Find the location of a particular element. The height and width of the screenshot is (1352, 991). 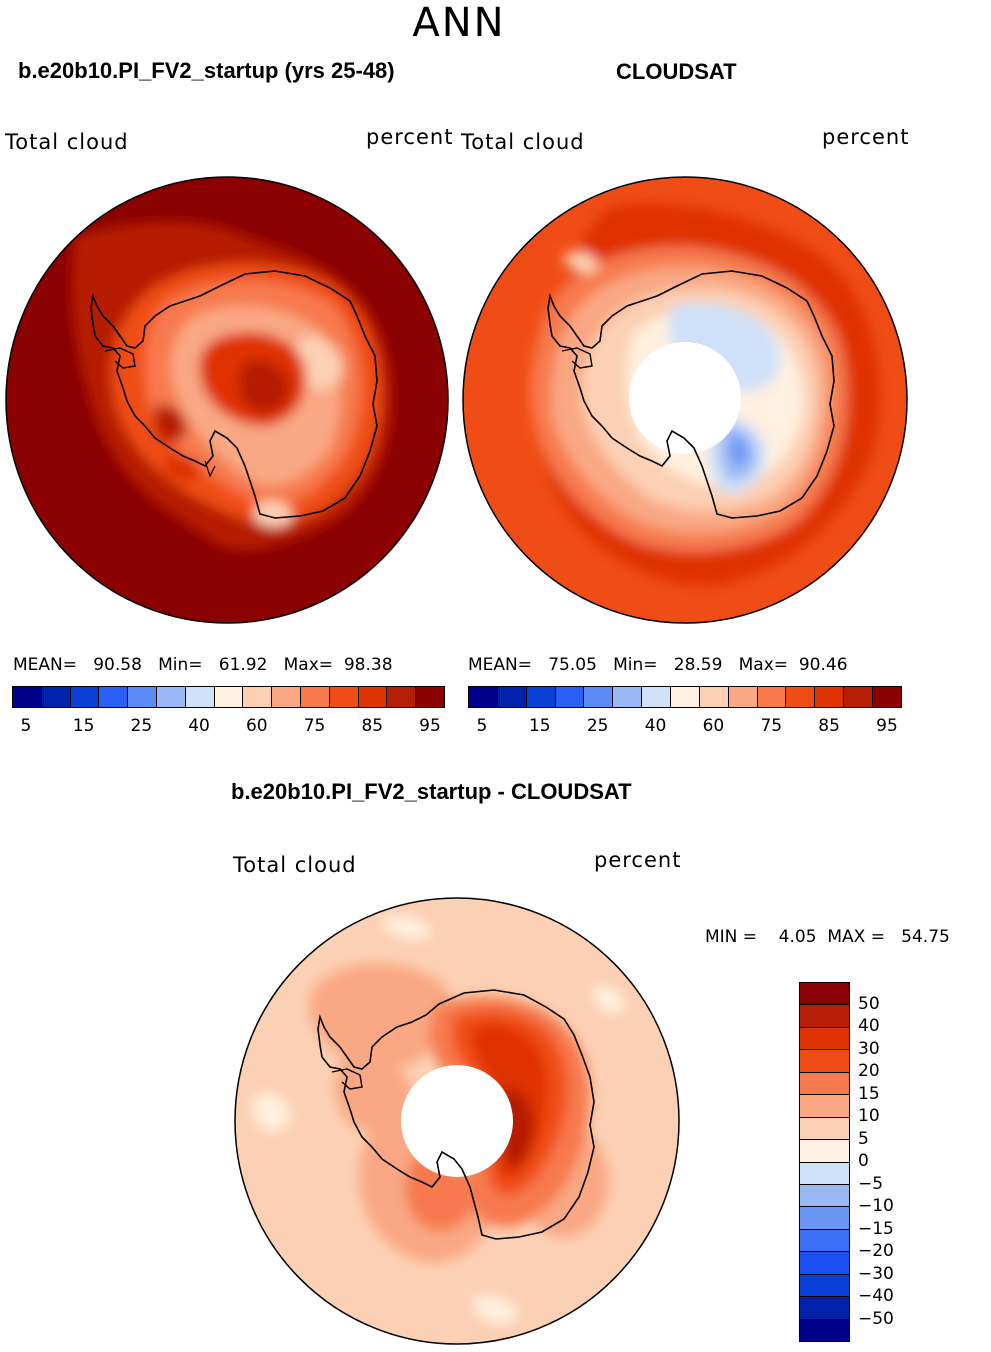

model-min-value: 61.92 is located at coordinates (243, 665).